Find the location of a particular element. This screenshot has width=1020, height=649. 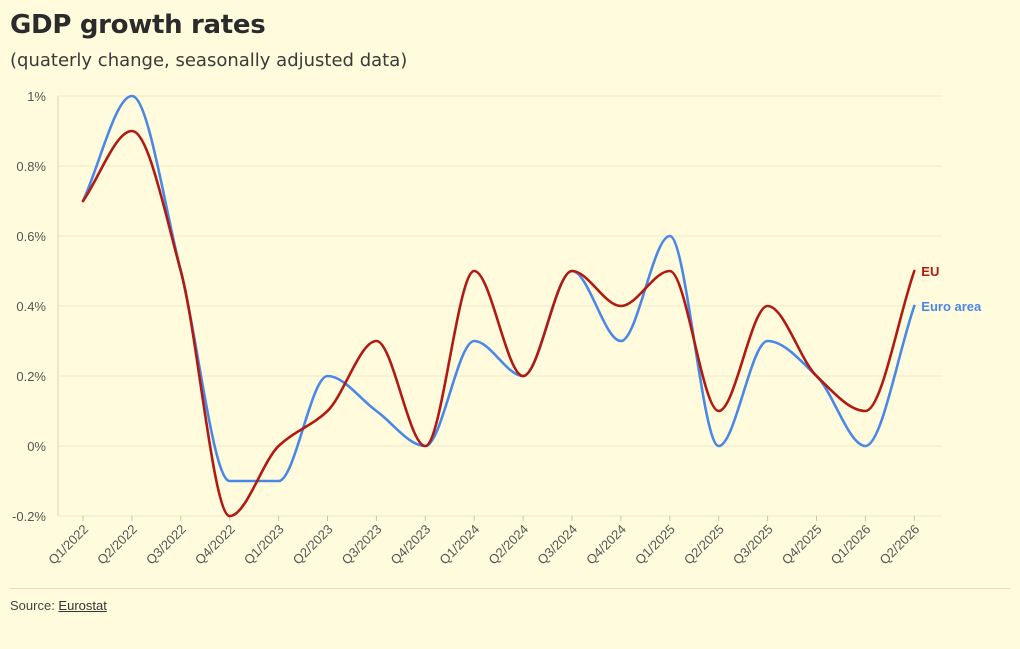

x-tick-label: Q2/2022 is located at coordinates (117, 545).